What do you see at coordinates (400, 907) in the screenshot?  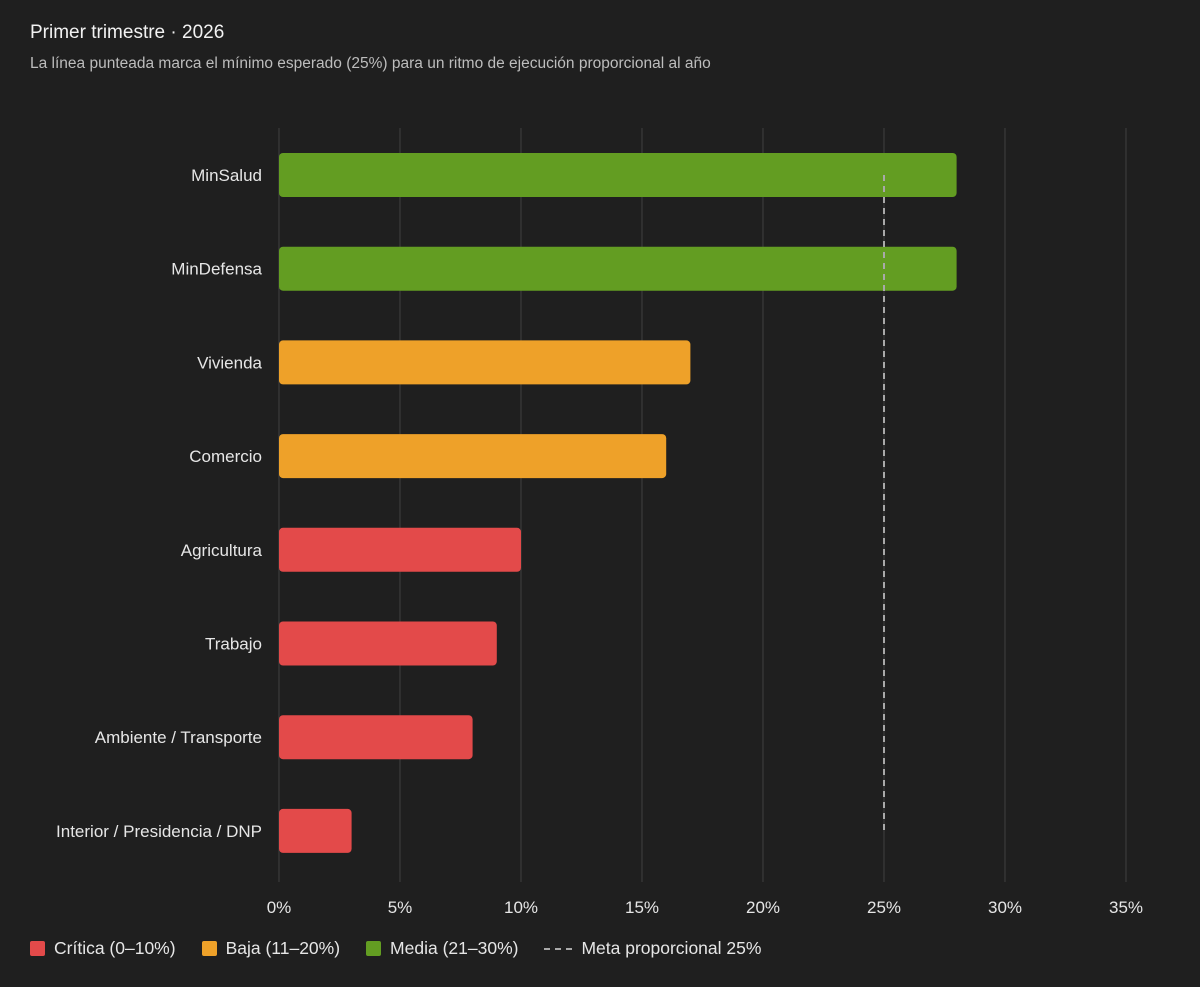 I see `x-tick-label: 5%` at bounding box center [400, 907].